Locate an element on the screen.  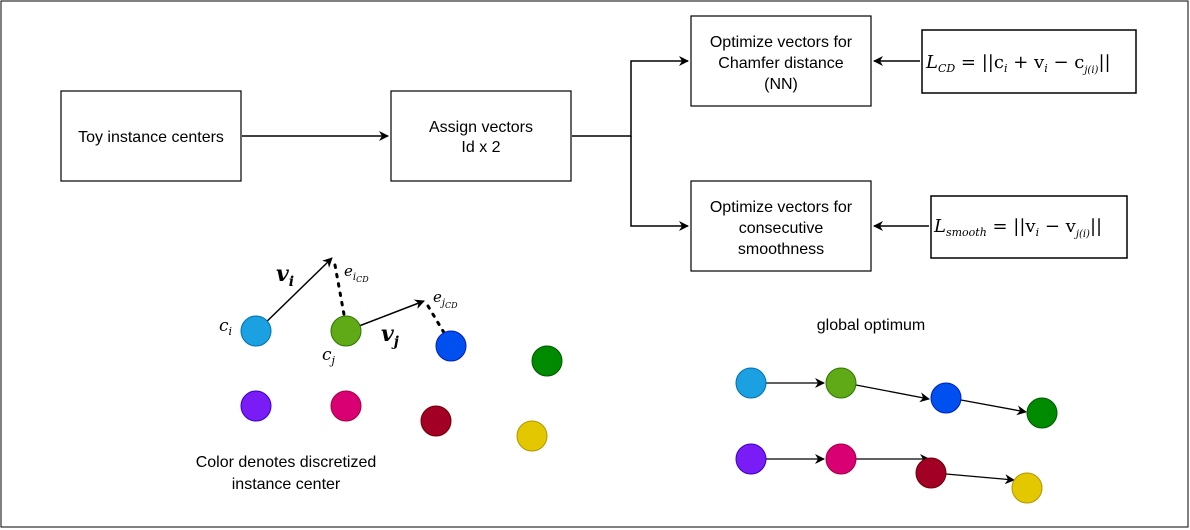
assign-vectors-box: Assign vectors Id x 2 is located at coordinates (481, 136).